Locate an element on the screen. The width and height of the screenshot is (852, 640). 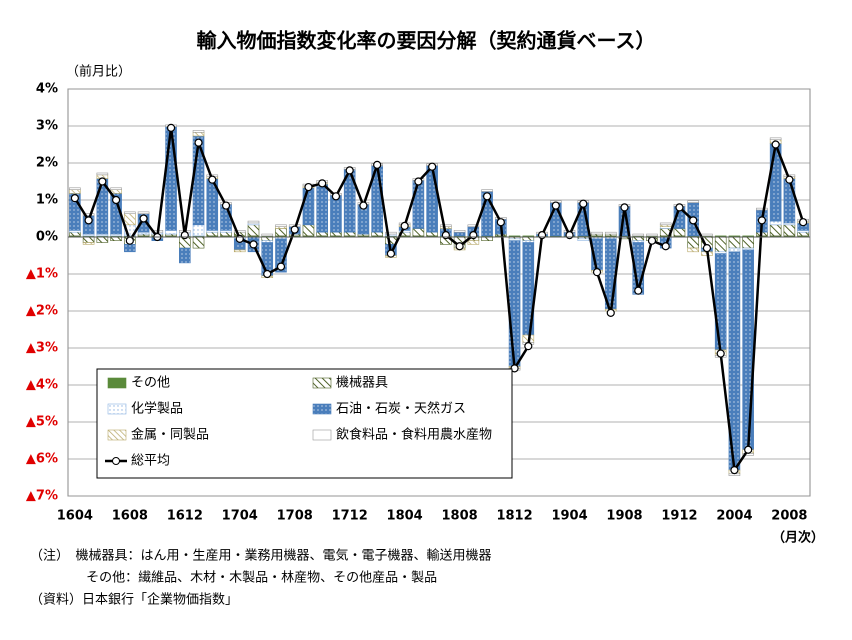
note: （注） 機械器具：はん用・生産用・業務用機器、電気・電子機器、輸送用機器 is located at coordinates (261, 556).